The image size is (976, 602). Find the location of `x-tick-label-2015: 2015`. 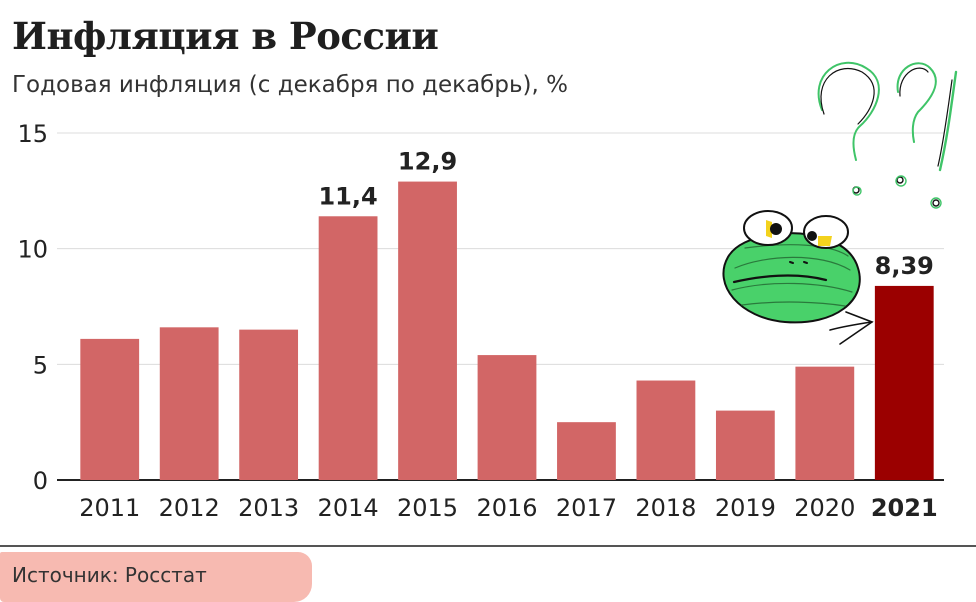

x-tick-label-2015: 2015 is located at coordinates (427, 508).